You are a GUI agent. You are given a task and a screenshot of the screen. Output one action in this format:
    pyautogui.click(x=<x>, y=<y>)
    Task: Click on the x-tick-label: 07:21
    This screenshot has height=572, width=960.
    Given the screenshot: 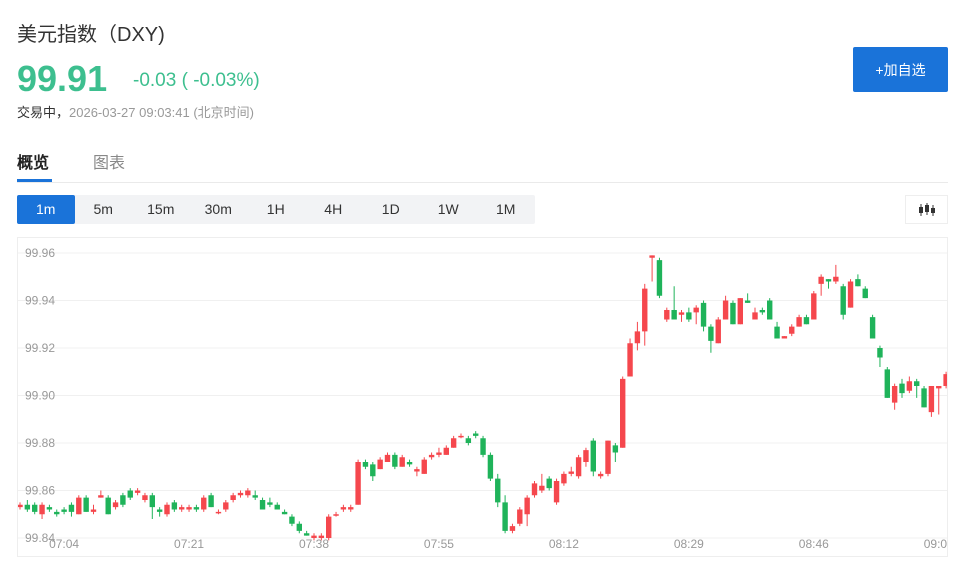 What is the action you would take?
    pyautogui.click(x=189, y=544)
    